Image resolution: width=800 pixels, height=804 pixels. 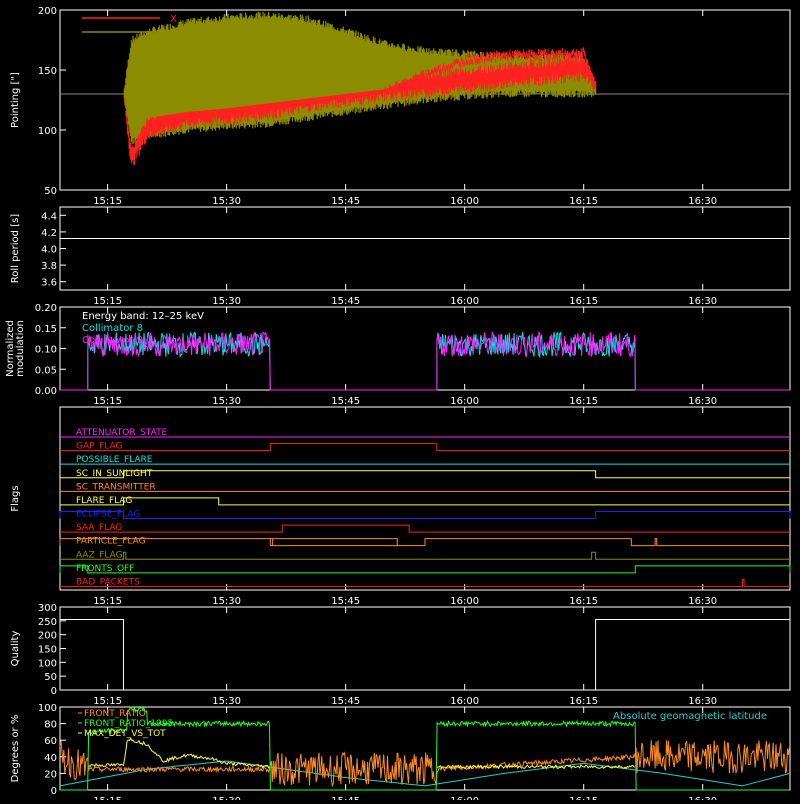 What do you see at coordinates (226, 601) in the screenshot?
I see `flags-xtick-label: 15:30` at bounding box center [226, 601].